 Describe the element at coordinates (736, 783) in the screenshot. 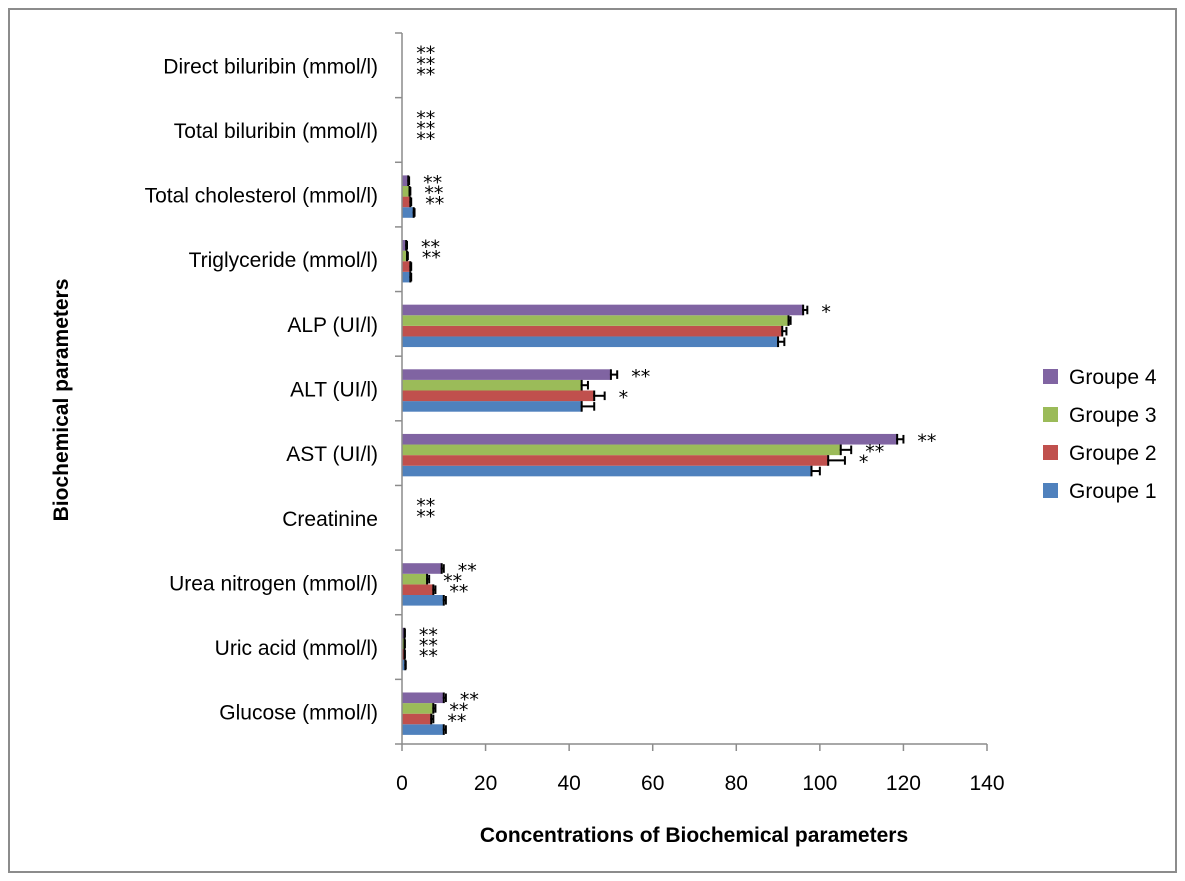

I see `x-tick-label: 80` at that location.